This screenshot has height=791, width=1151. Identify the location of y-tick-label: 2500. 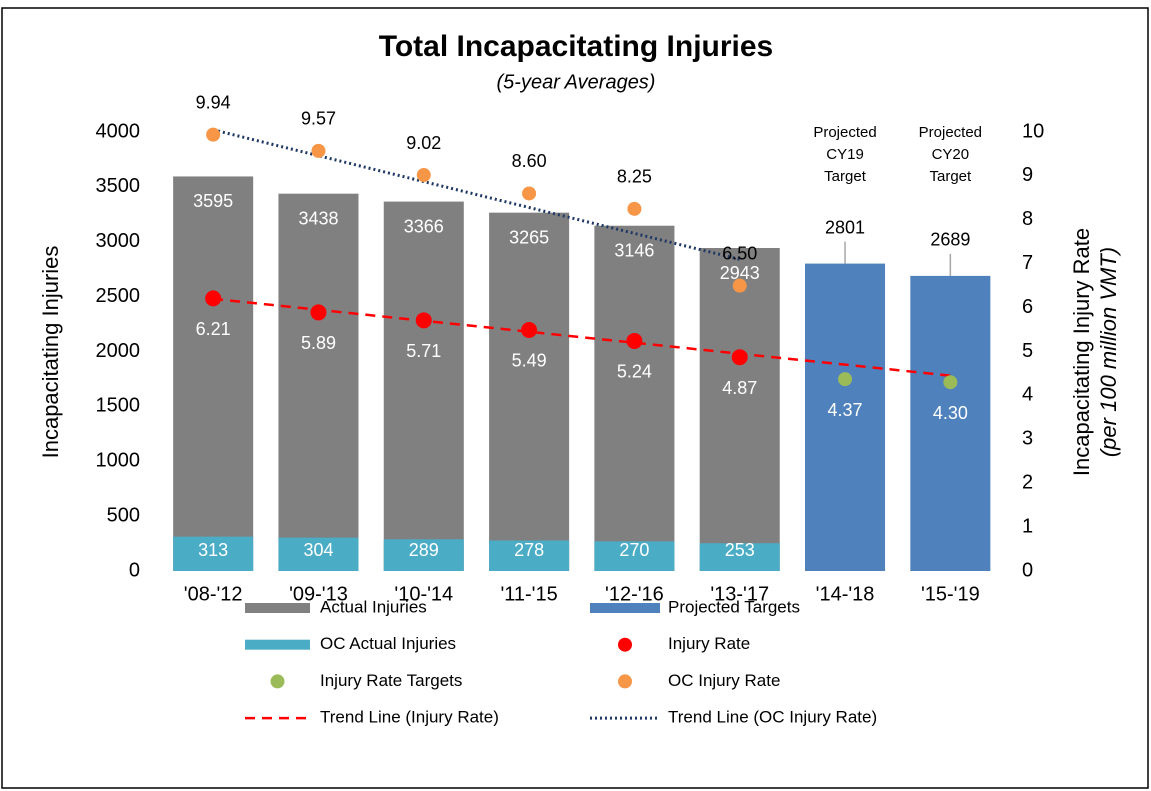
(118, 296).